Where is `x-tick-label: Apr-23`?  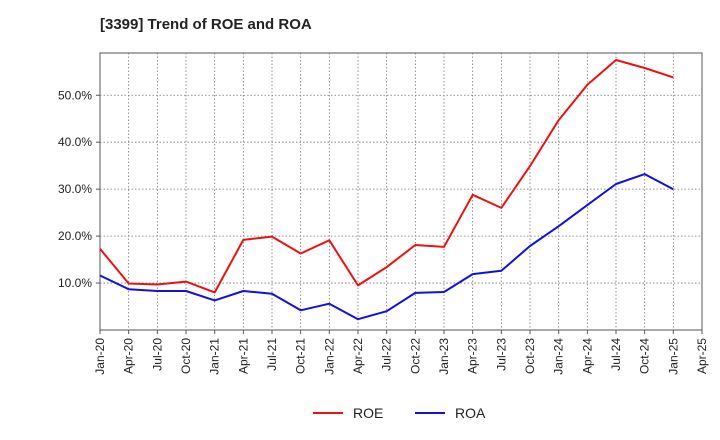
x-tick-label: Apr-23 is located at coordinates (473, 356).